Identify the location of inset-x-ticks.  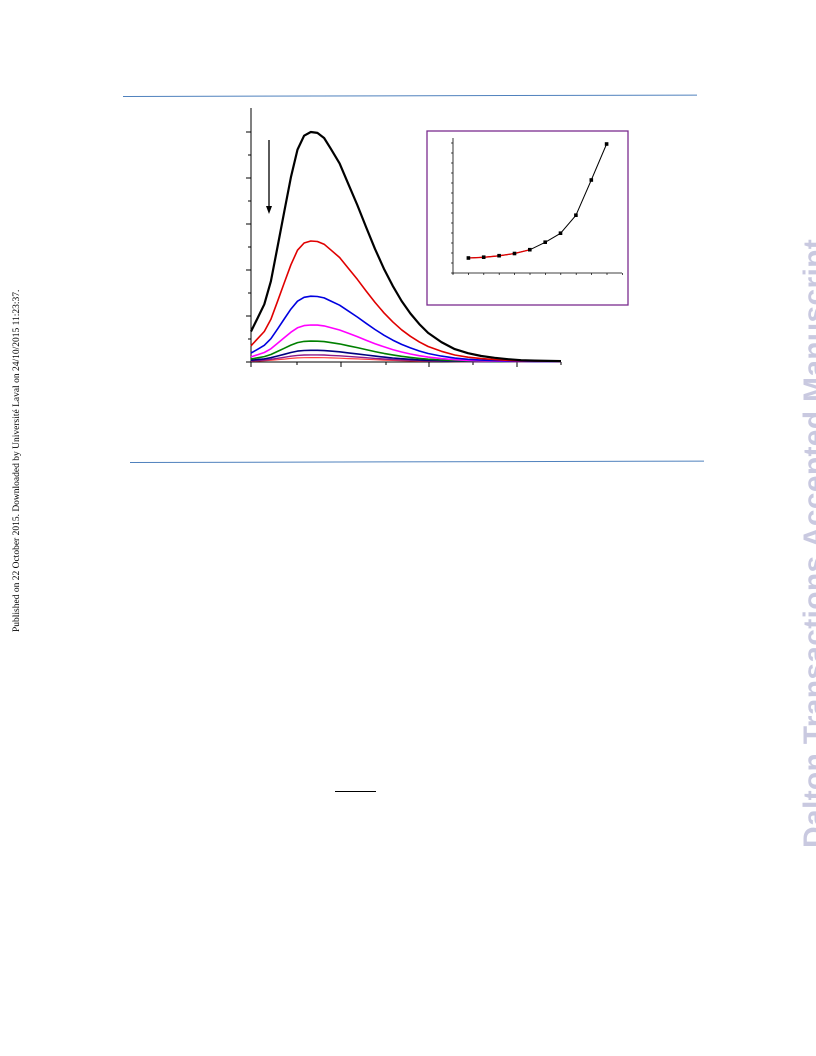
(537, 274).